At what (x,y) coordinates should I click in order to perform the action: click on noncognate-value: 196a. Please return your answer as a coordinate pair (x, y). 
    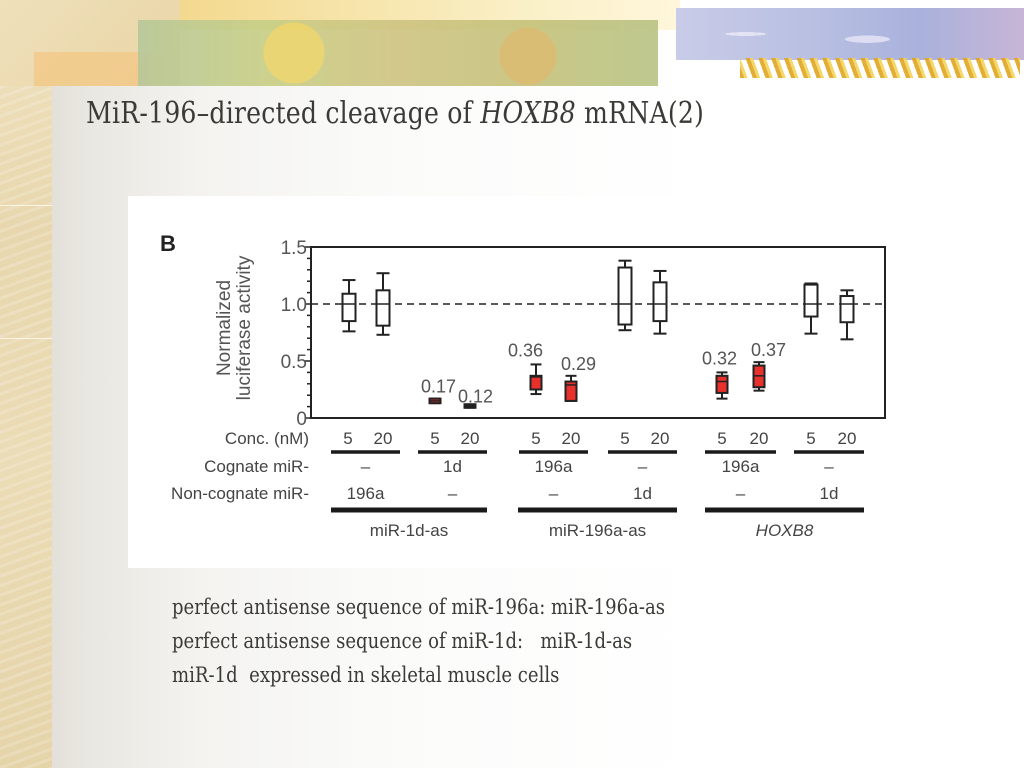
    Looking at the image, I should click on (366, 493).